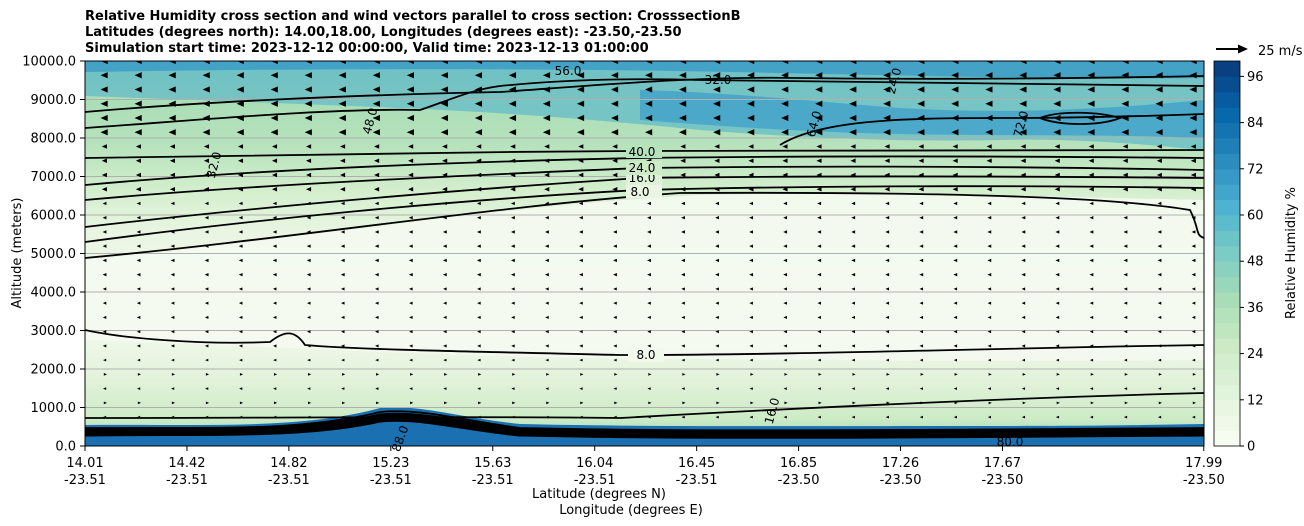  What do you see at coordinates (594, 463) in the screenshot?
I see `x-tick-label-lat: 16.04` at bounding box center [594, 463].